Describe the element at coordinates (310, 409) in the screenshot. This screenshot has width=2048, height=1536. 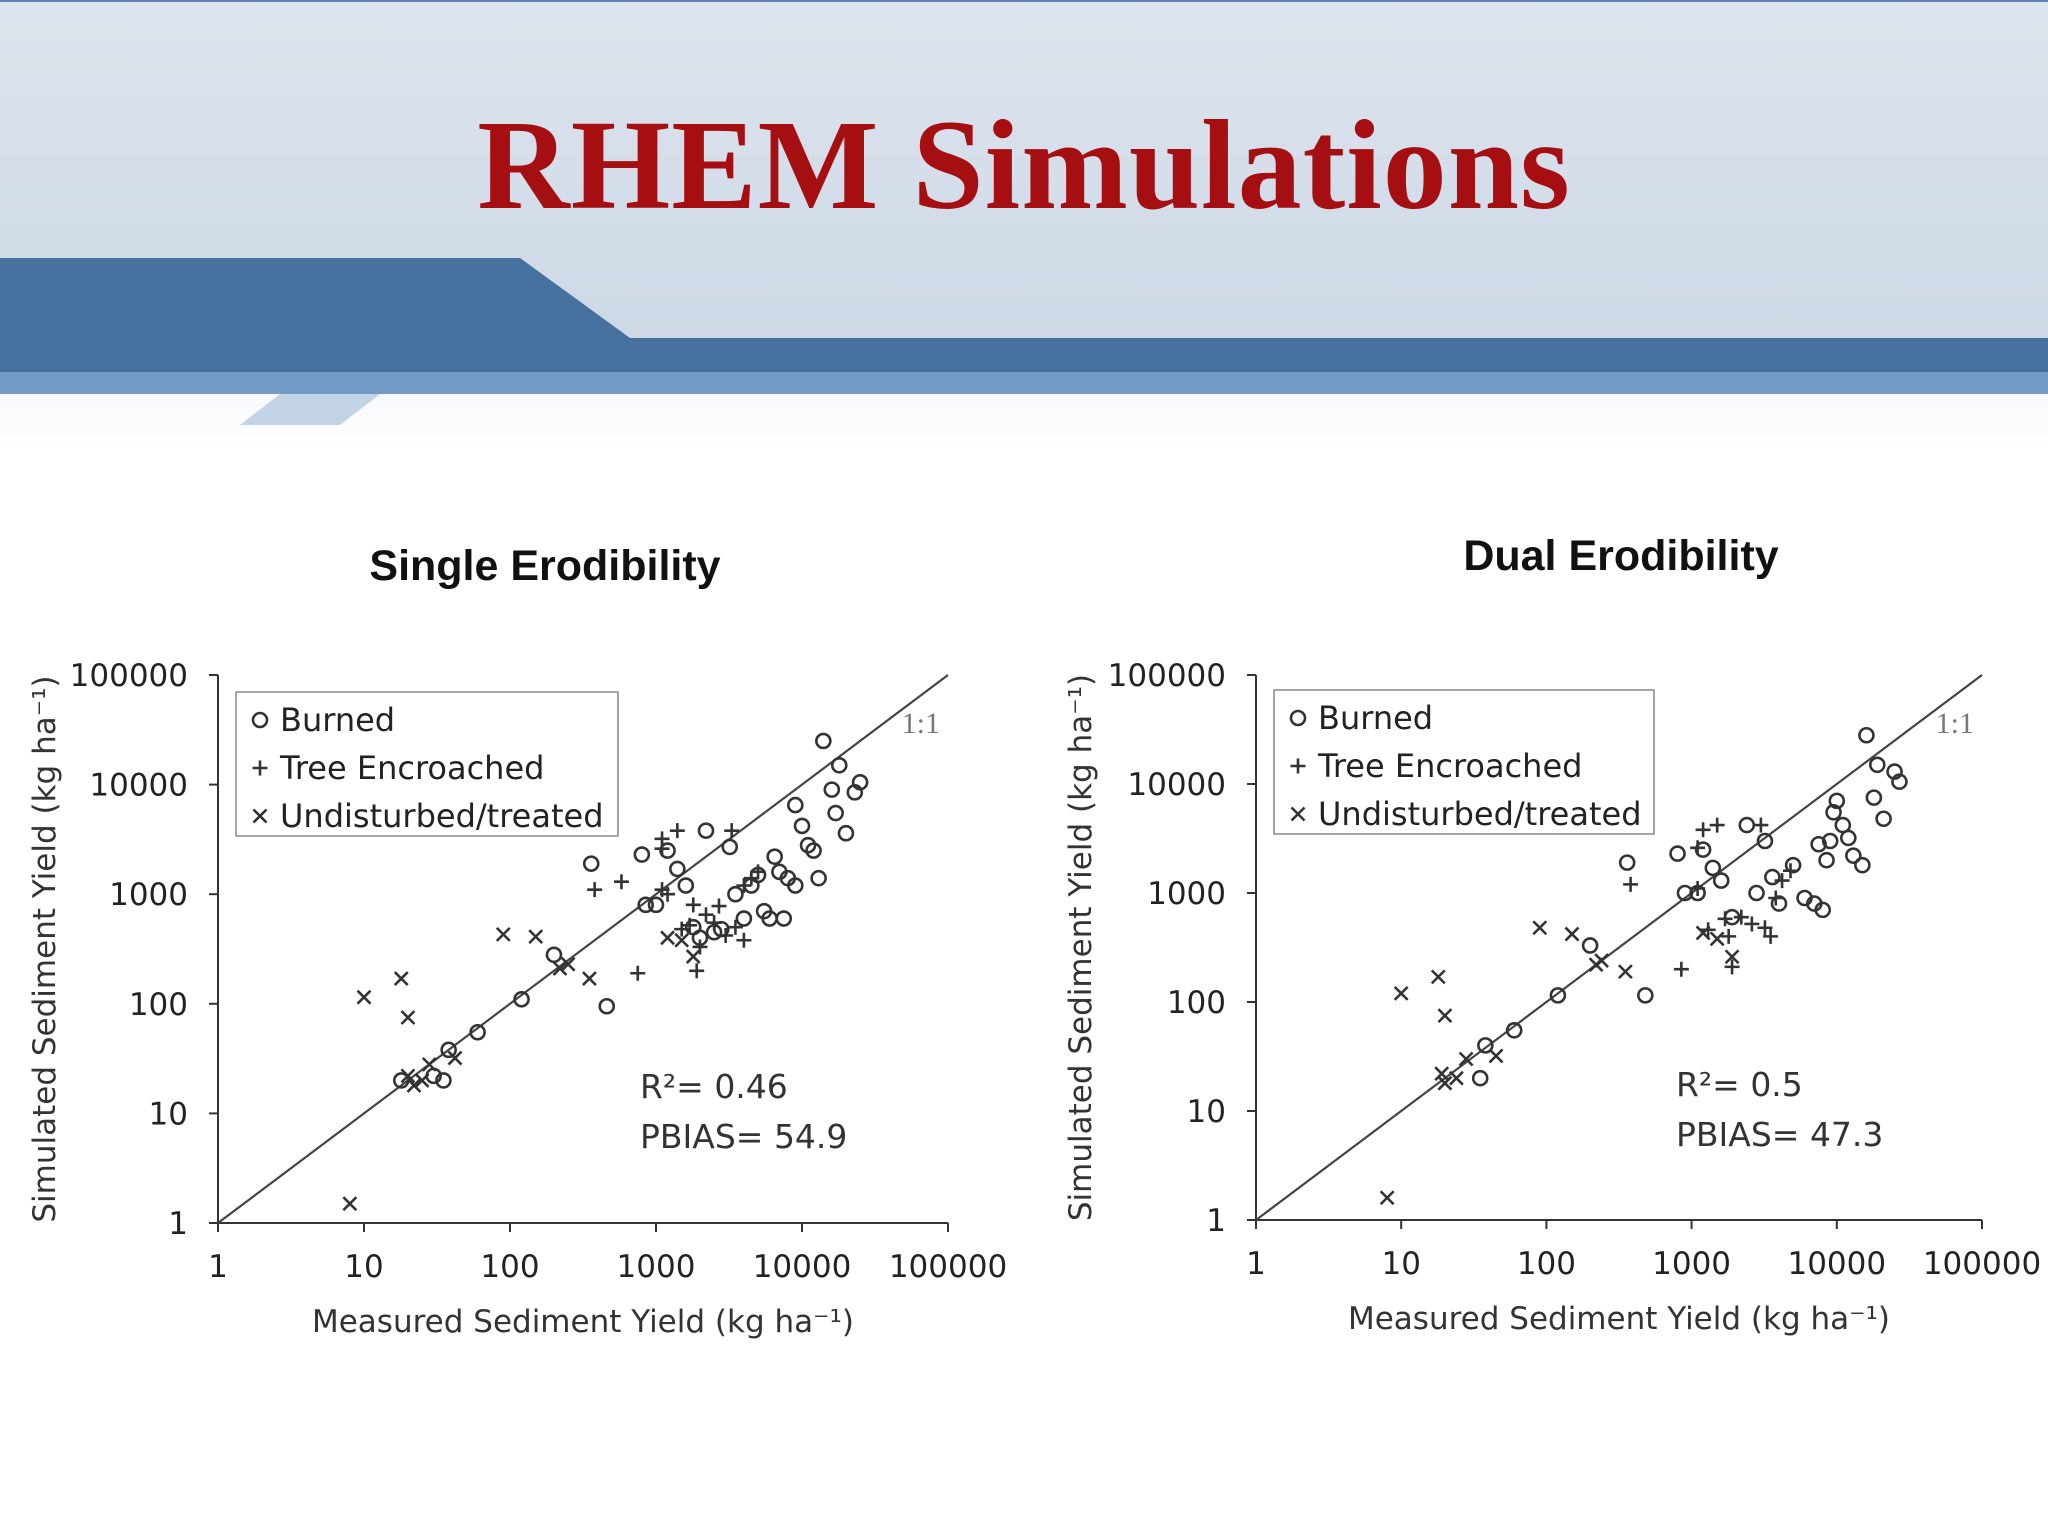
I see `header-band-accent` at that location.